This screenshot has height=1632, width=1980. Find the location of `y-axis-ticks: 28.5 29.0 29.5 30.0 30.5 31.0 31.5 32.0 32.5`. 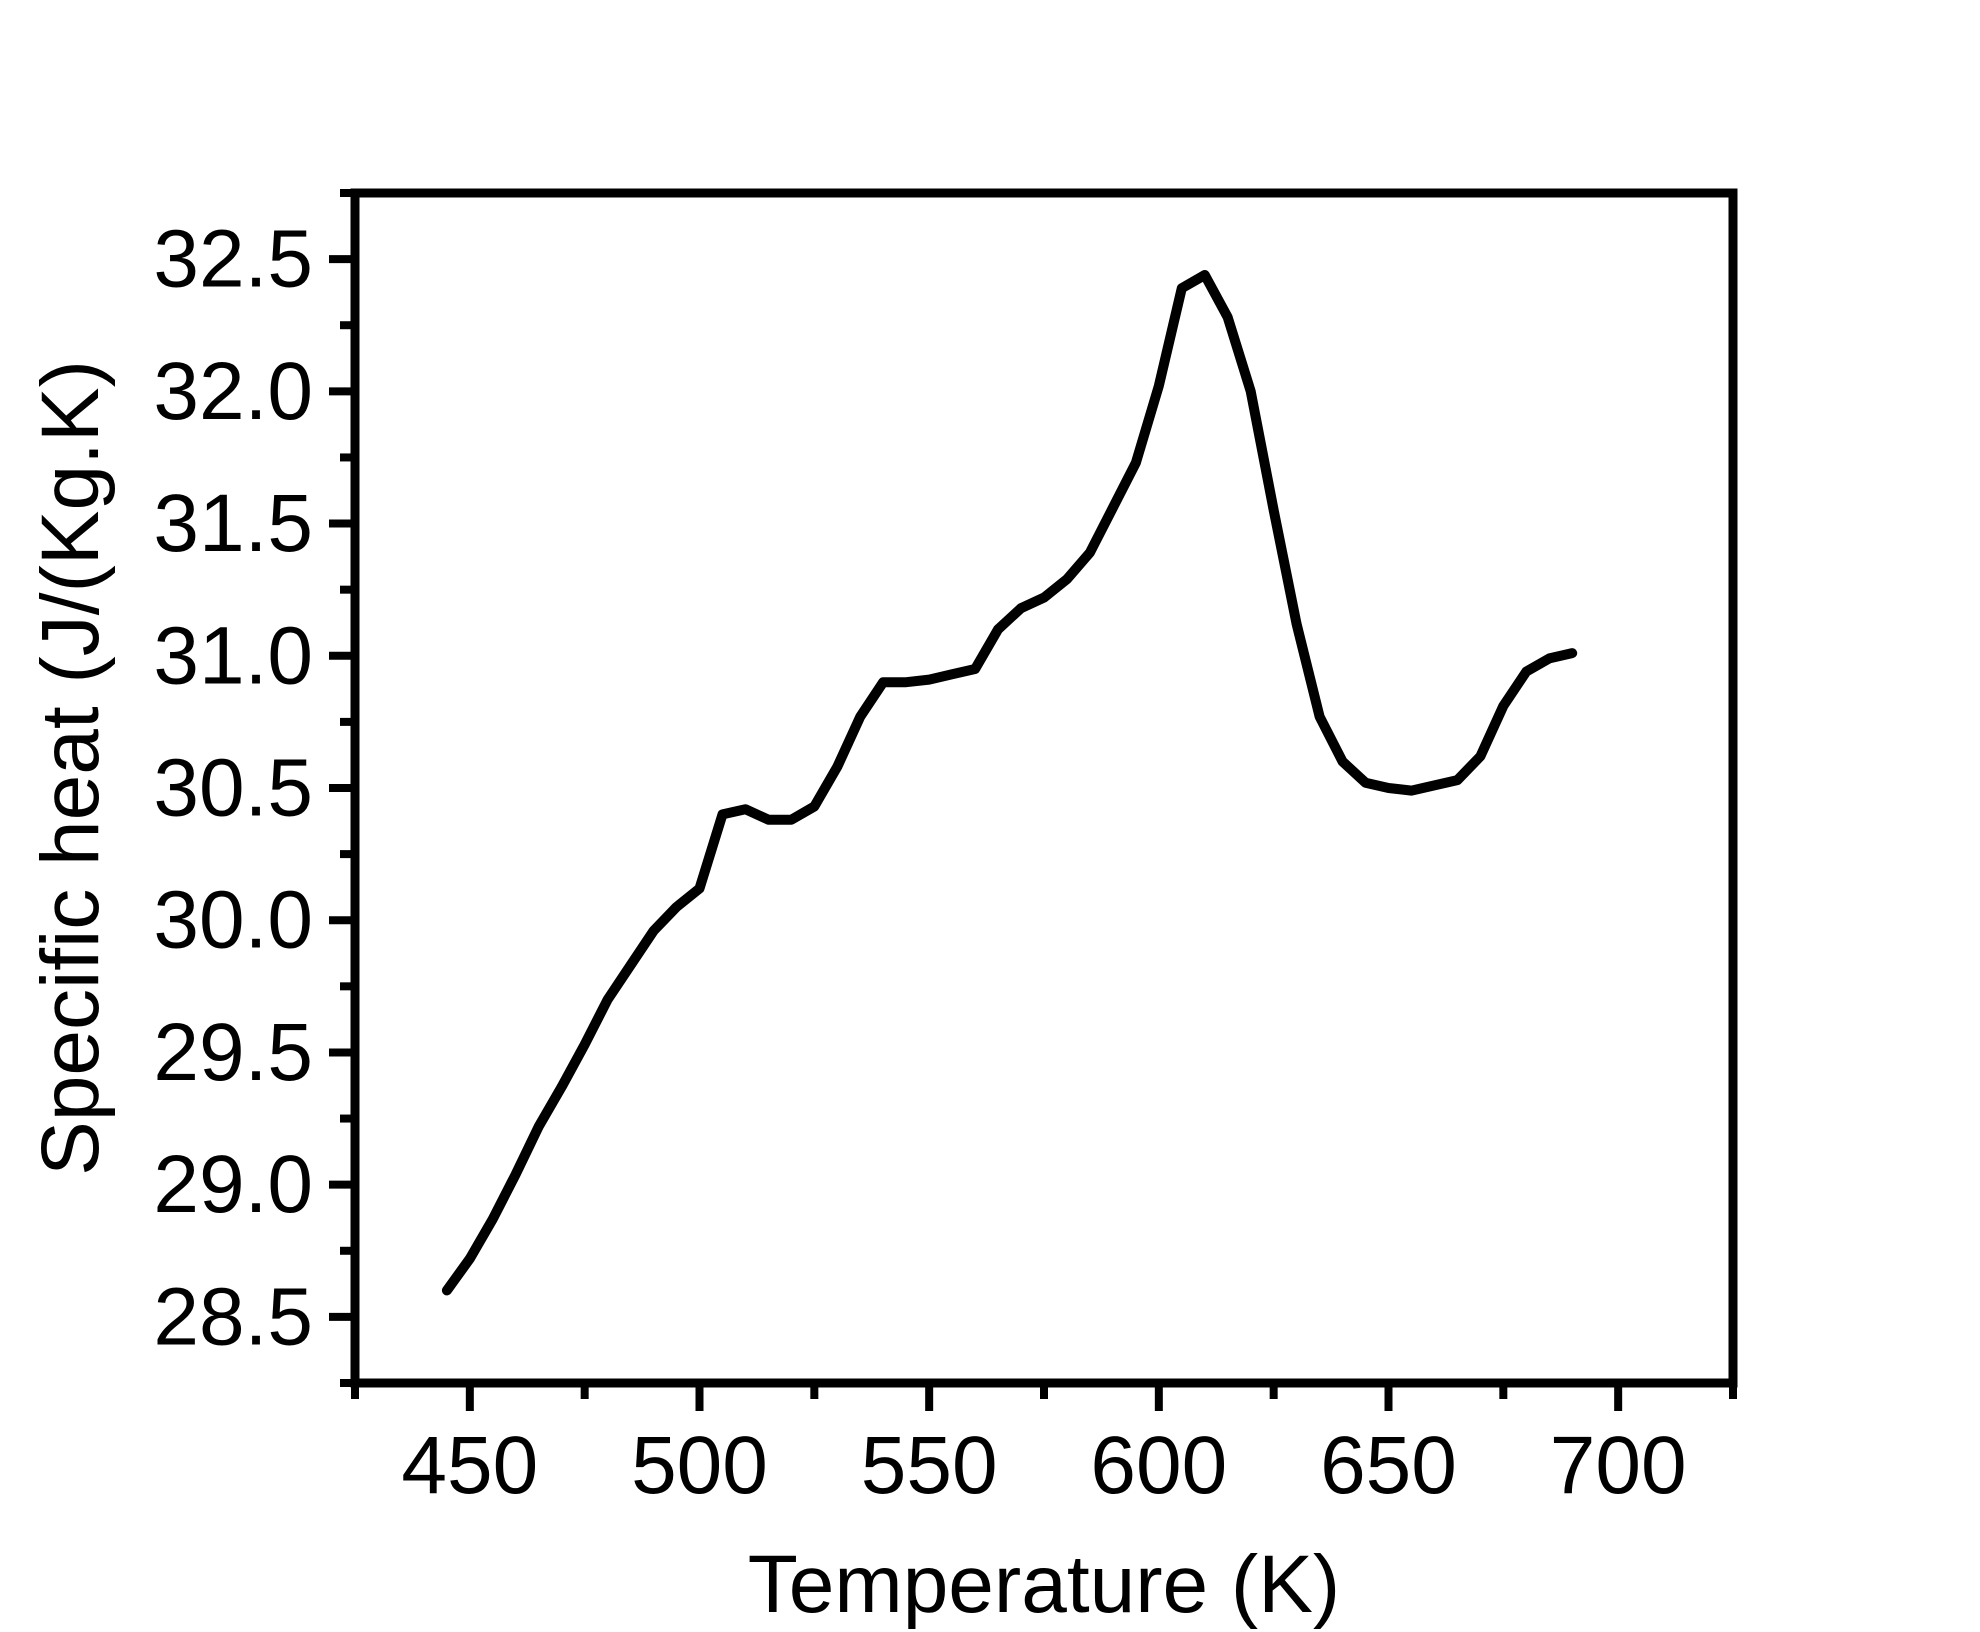

y-axis-ticks: 28.5 29.0 29.5 30.0 30.5 31.0 31.5 32.0 32.5 is located at coordinates (254, 788).